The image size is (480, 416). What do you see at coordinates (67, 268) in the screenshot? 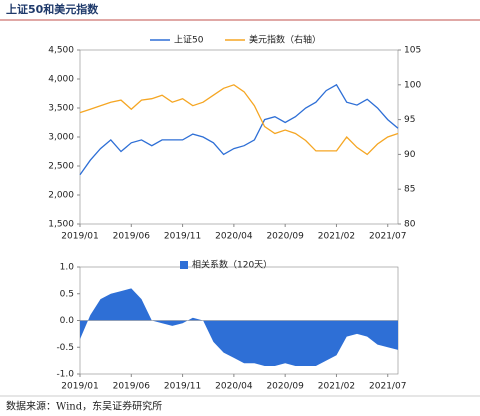
I see `y-tick-label: 1.0` at bounding box center [67, 268].